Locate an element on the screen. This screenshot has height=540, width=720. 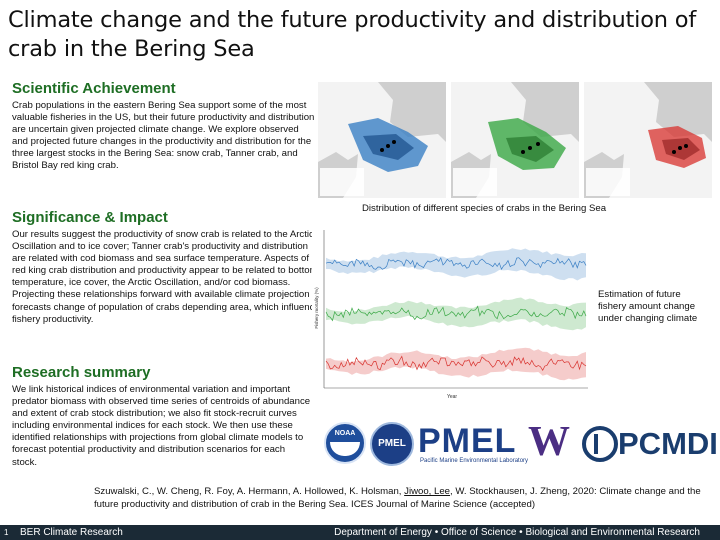
ts-ylabel: Fishery mortality (%) is located at coordinates (316, 308).